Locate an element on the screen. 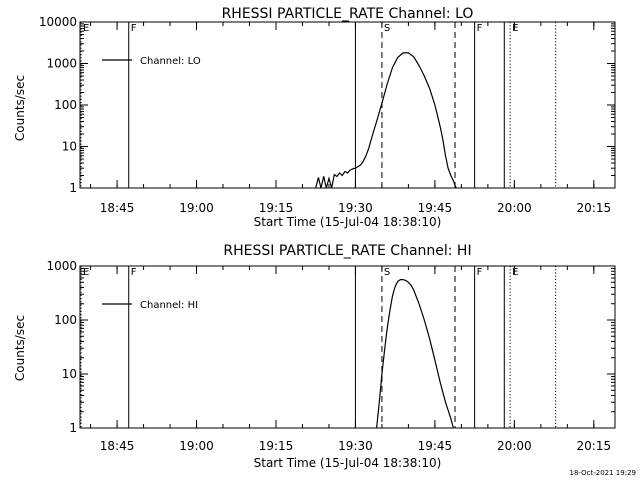  footer-timestamp: 18-Oct-2021 19:29 is located at coordinates (602, 473).